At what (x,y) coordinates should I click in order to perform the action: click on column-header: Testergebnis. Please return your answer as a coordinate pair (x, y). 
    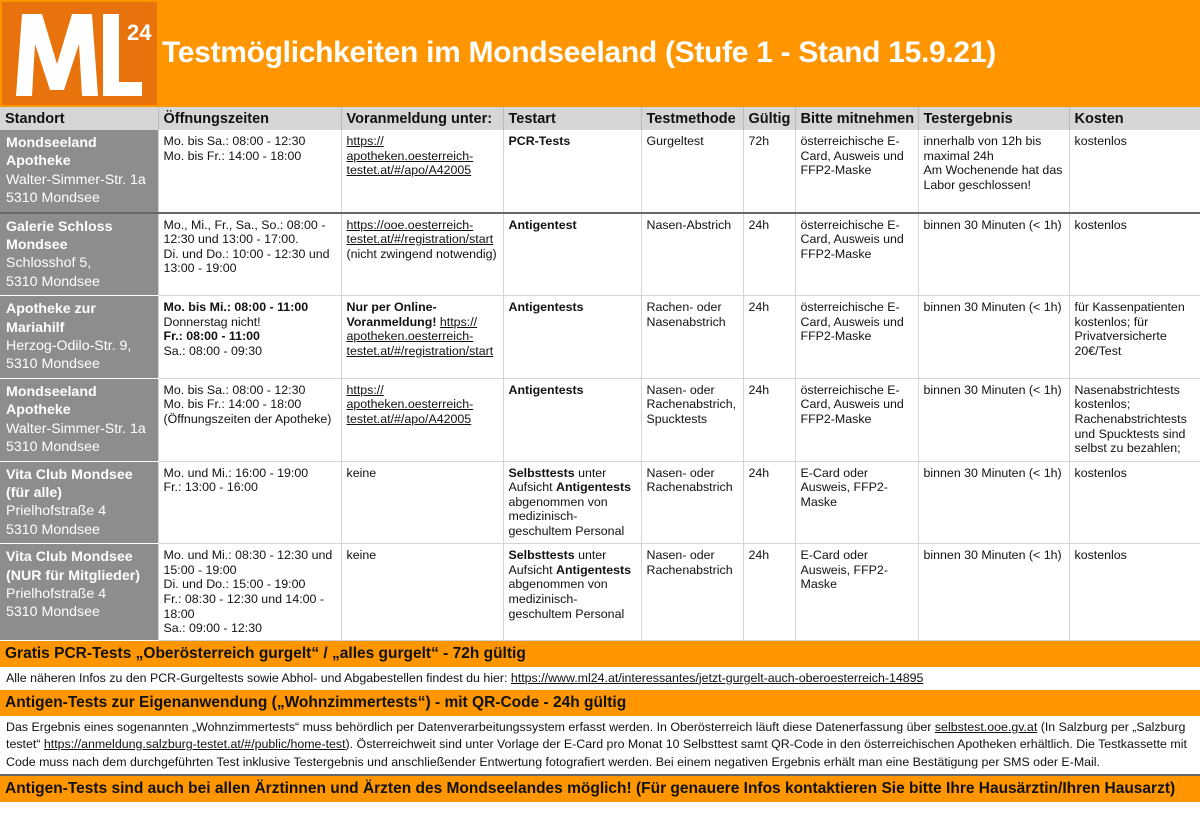
    Looking at the image, I should click on (994, 118).